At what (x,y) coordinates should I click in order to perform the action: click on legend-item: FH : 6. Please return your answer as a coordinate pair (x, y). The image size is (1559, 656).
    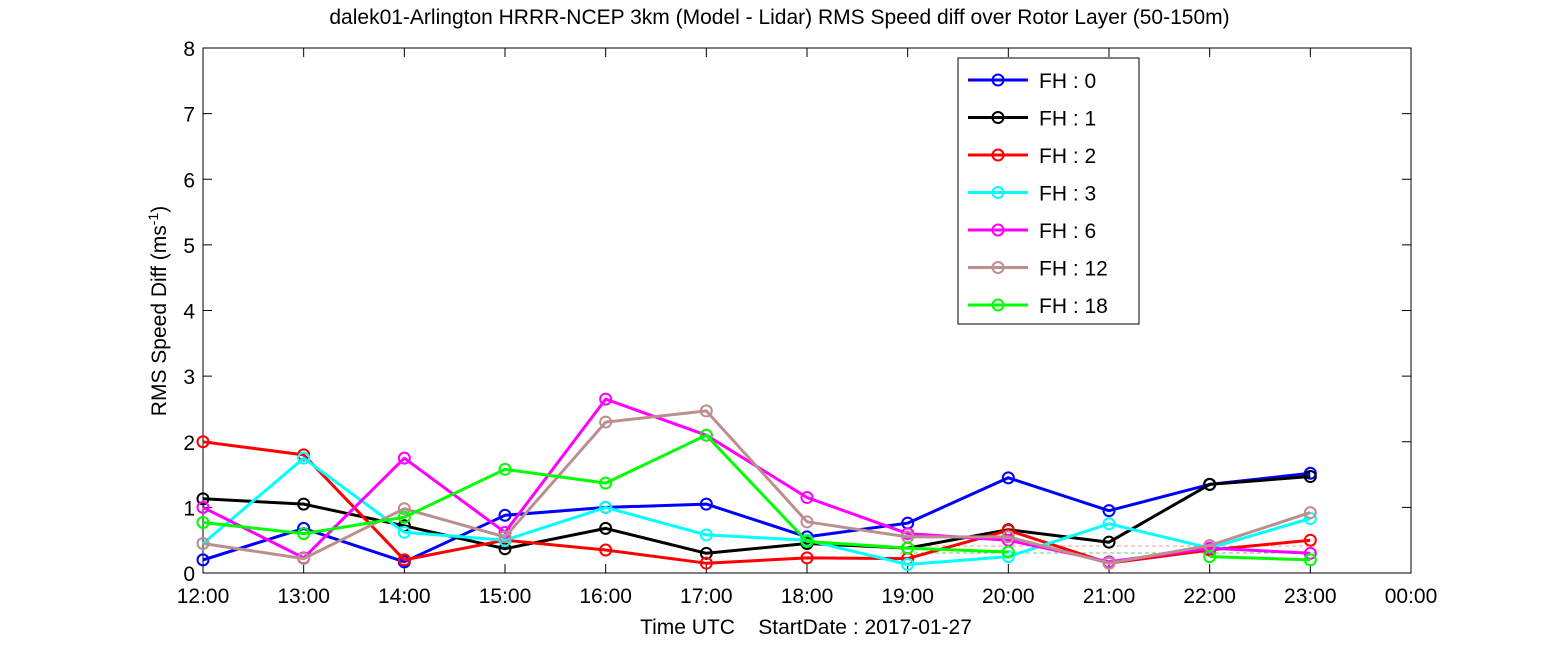
    Looking at the image, I should click on (1032, 231).